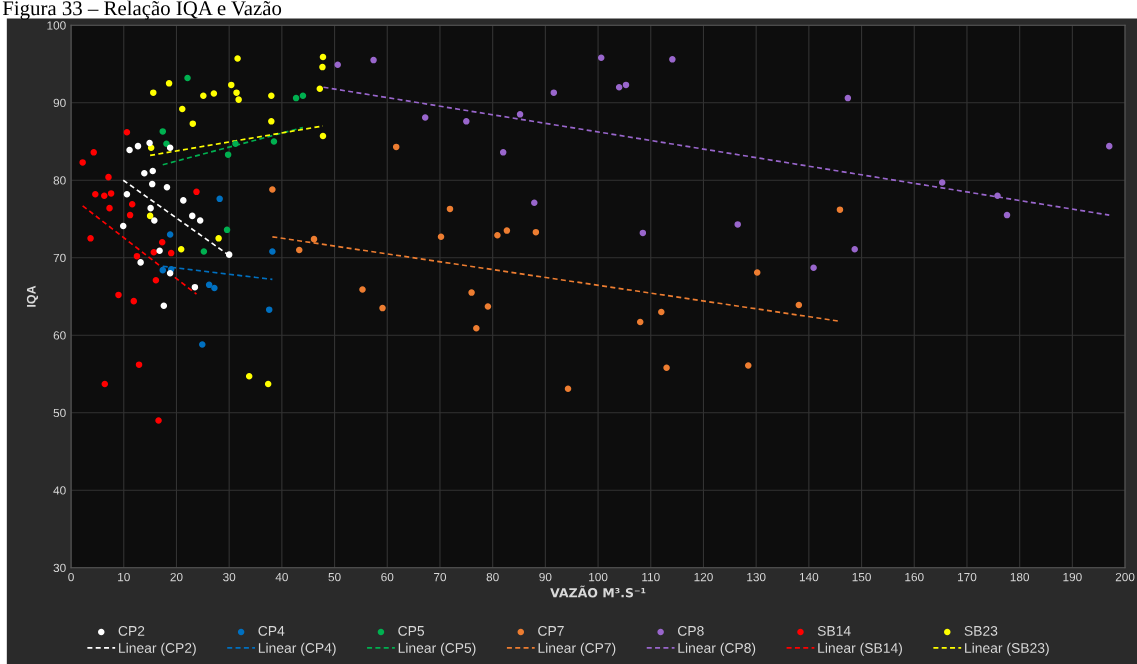 This screenshot has width=1137, height=664. Describe the element at coordinates (756, 577) in the screenshot. I see `x-tick-label: 130` at that location.